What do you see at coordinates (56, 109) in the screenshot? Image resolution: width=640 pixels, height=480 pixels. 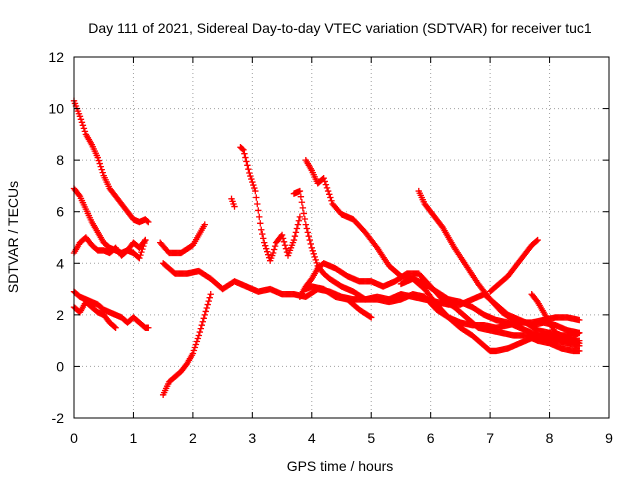 I see `y-tick-label: 10` at bounding box center [56, 109].